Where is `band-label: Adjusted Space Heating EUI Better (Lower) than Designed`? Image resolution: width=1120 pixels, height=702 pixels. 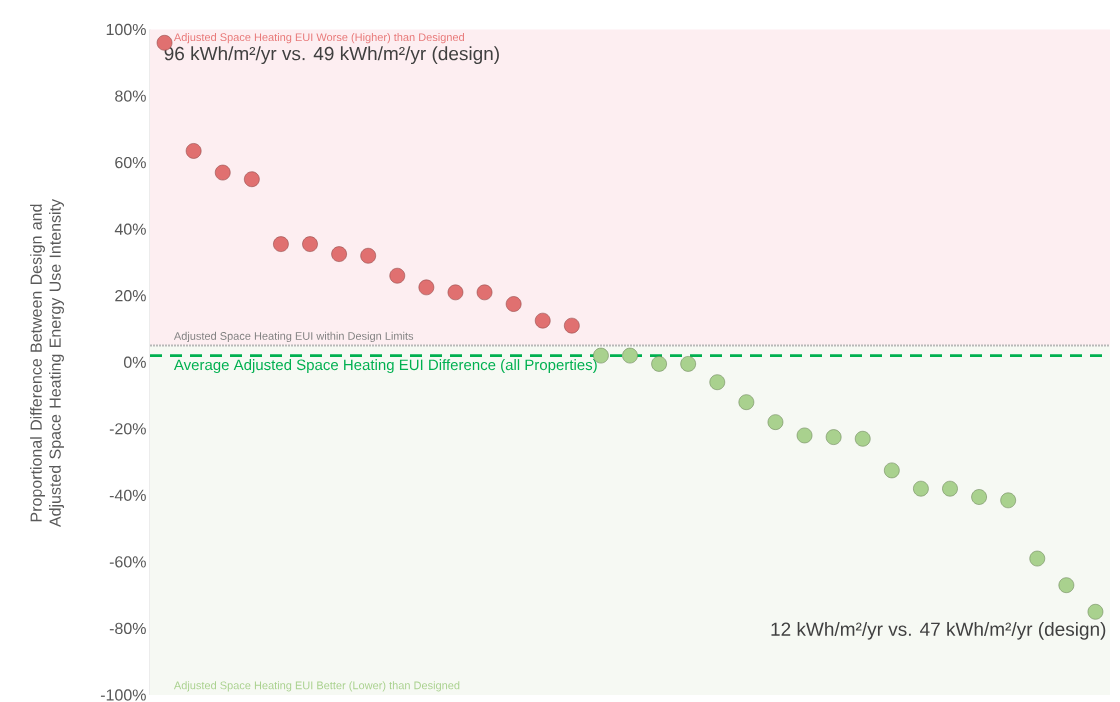
band-label: Adjusted Space Heating EUI Better (Lower) than Designed is located at coordinates (316, 686).